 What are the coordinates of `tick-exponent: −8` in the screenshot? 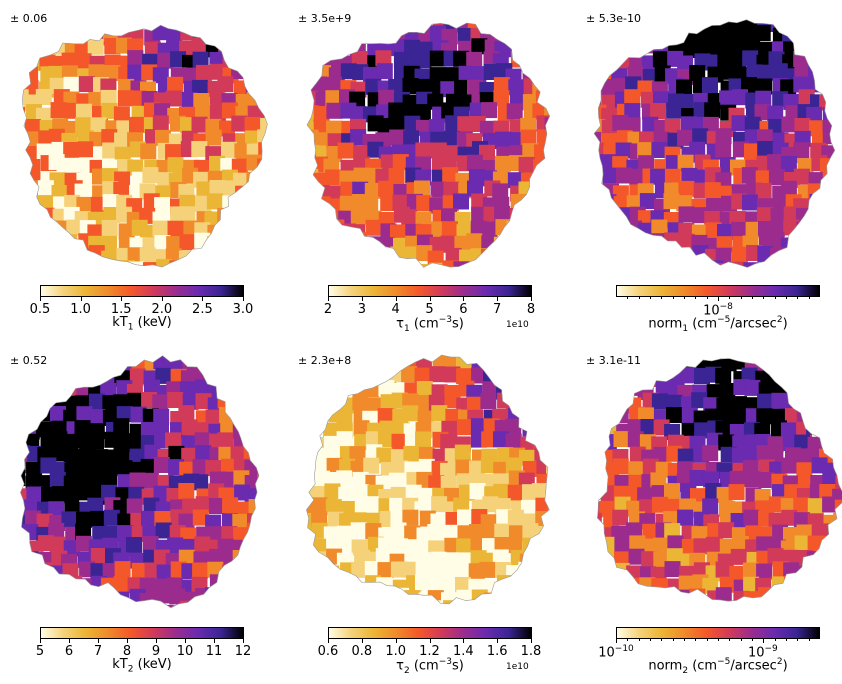 It's located at (726, 307).